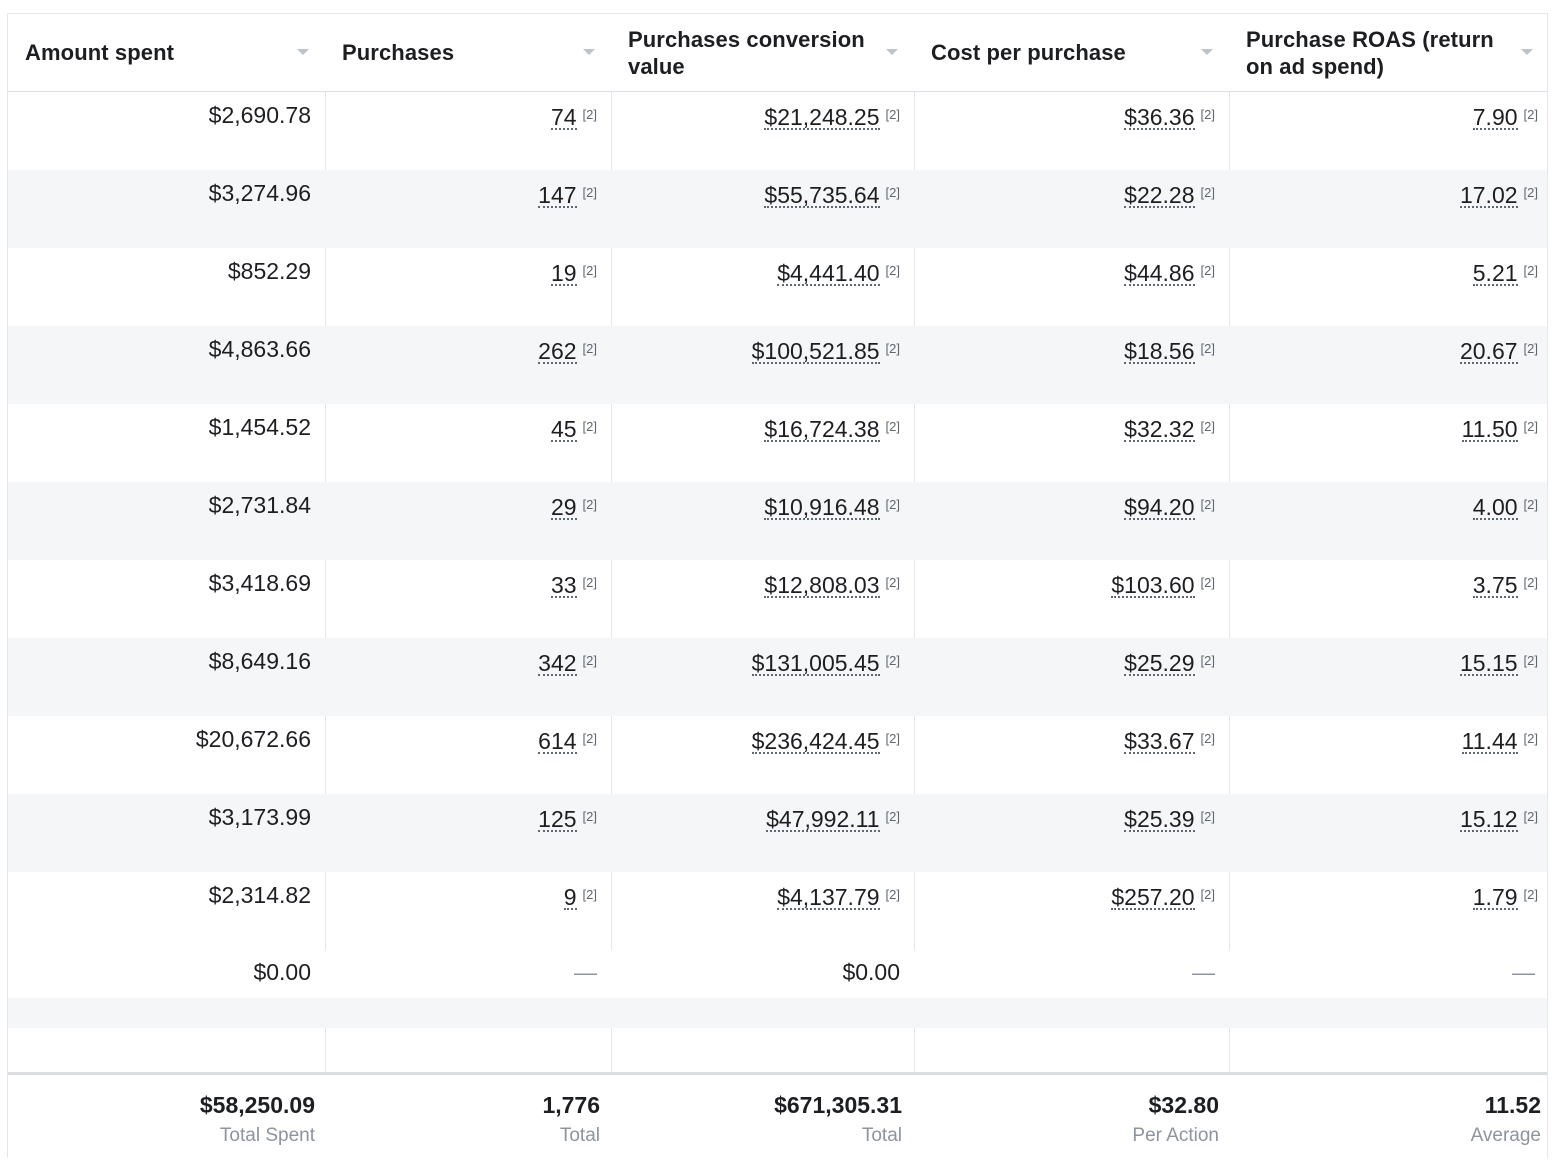  Describe the element at coordinates (267, 1135) in the screenshot. I see `total-label: Total Spent` at that location.